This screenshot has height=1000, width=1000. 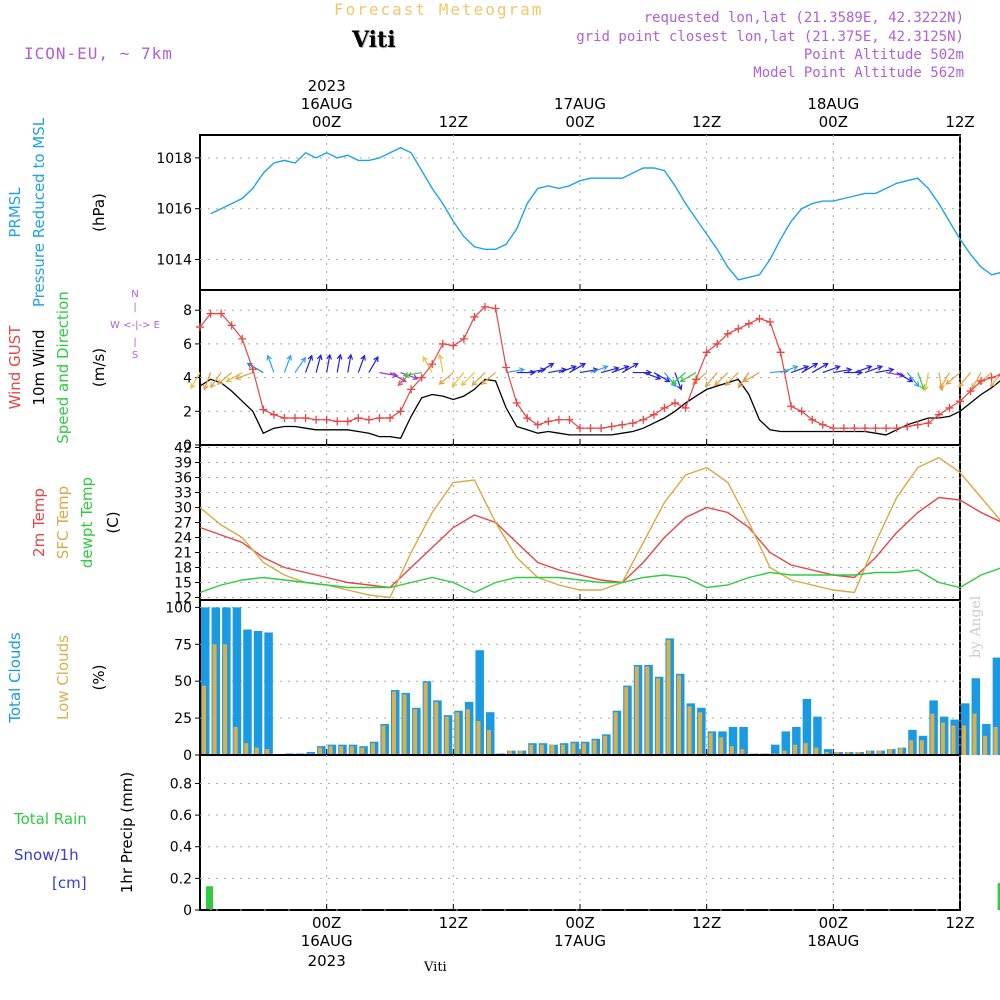 What do you see at coordinates (187, 446) in the screenshot?
I see `y-tick-label: 0` at bounding box center [187, 446].